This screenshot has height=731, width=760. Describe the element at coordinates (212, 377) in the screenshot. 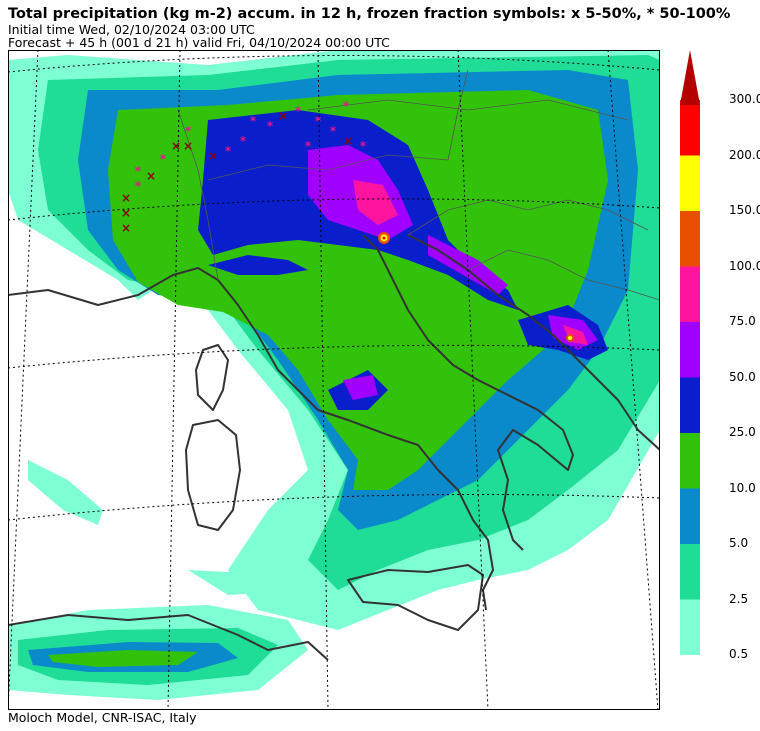

I see `coastline-corsica` at that location.